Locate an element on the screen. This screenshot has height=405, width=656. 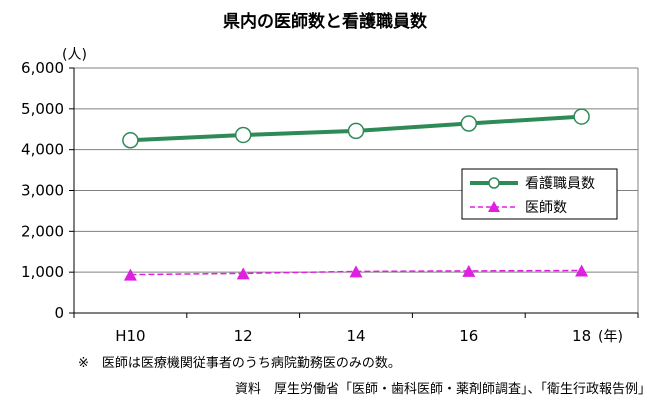
x-tick-label: H10 is located at coordinates (130, 336).